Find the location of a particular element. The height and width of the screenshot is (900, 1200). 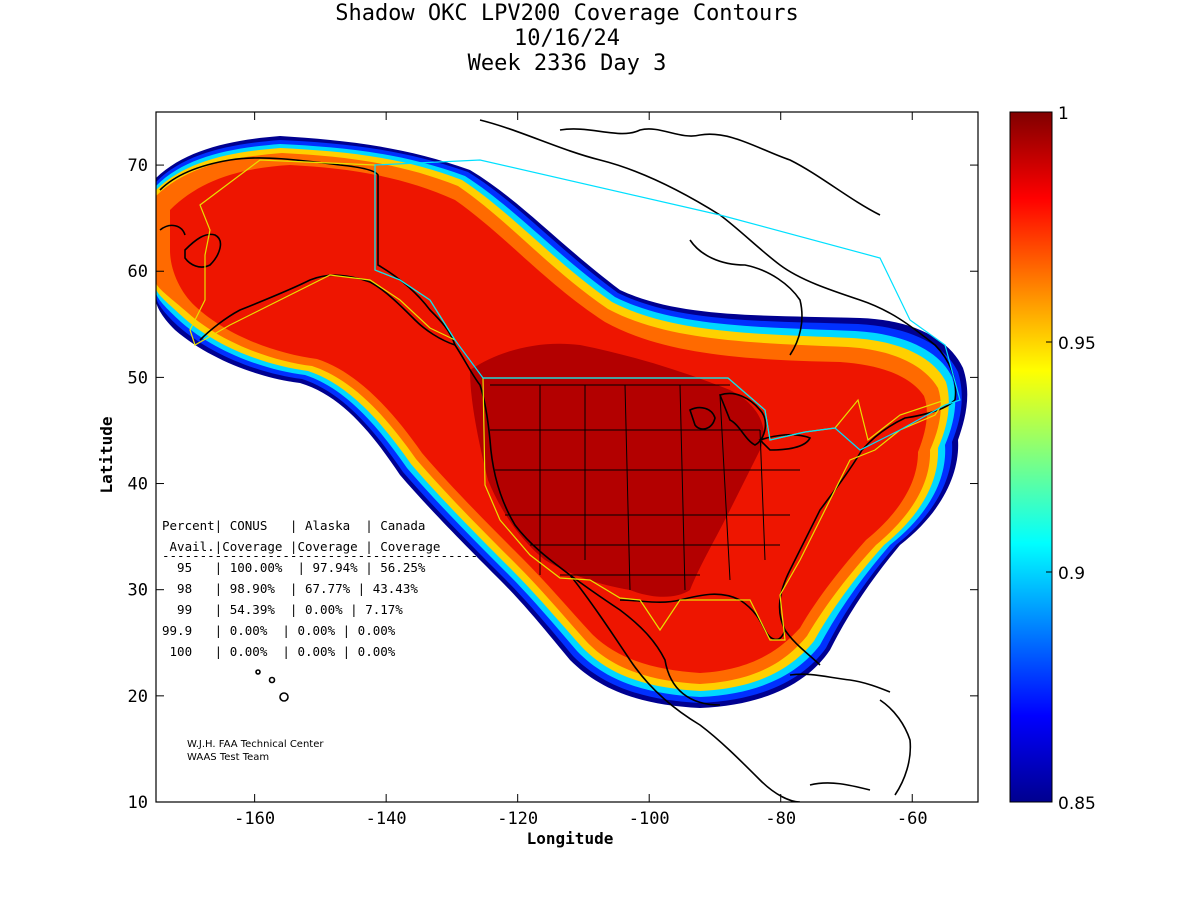

y-tick-label: 20 is located at coordinates (138, 697).